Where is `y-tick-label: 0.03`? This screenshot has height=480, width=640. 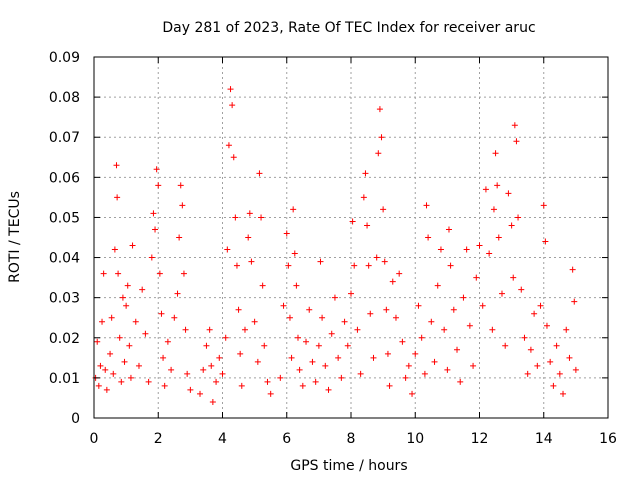
y-tick-label: 0.03 is located at coordinates (64, 299).